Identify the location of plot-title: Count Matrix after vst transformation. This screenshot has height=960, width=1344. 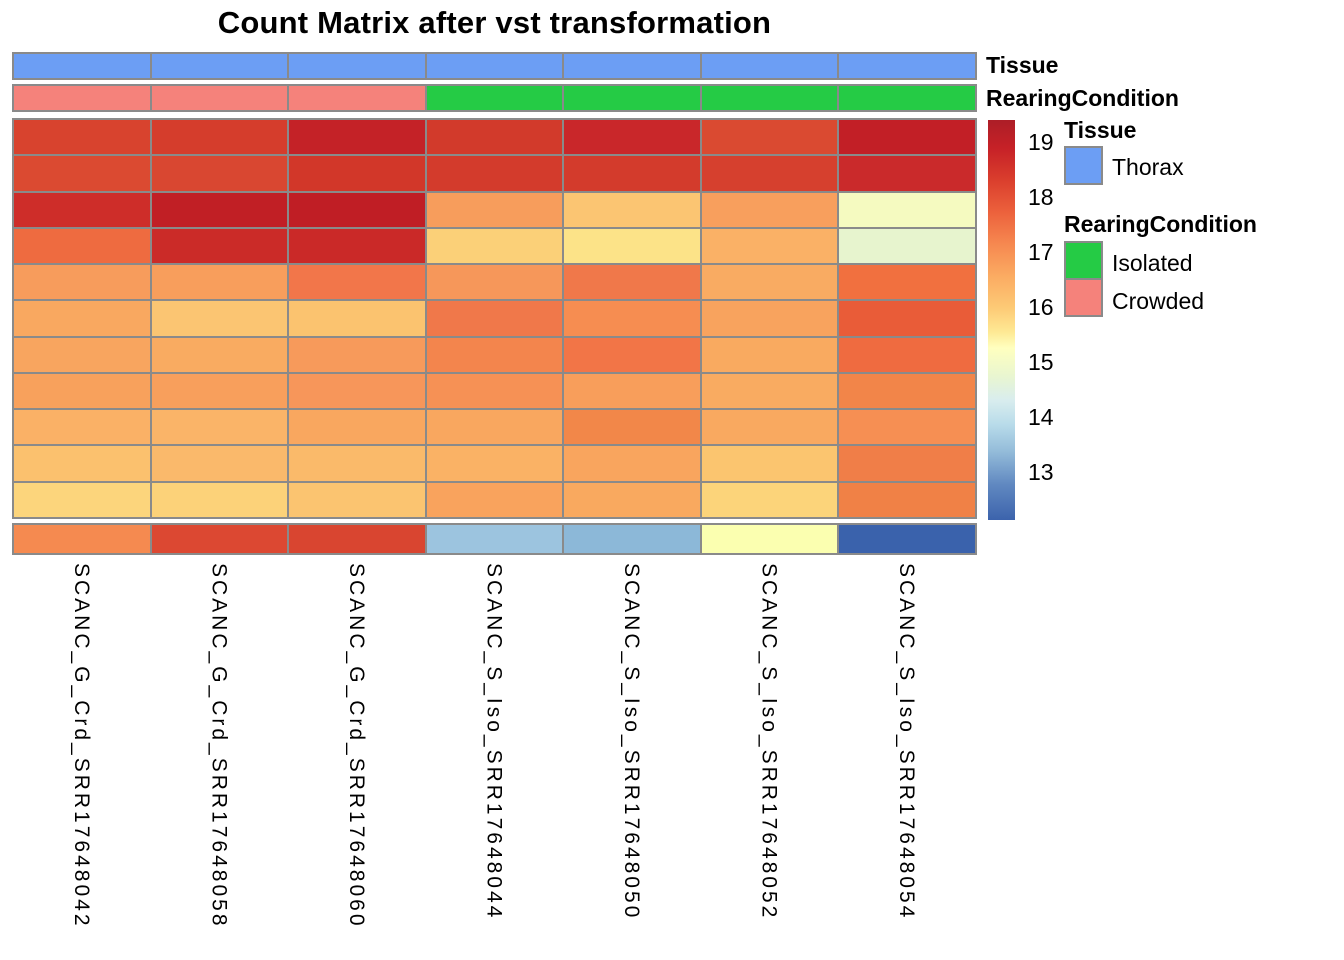
(494, 22).